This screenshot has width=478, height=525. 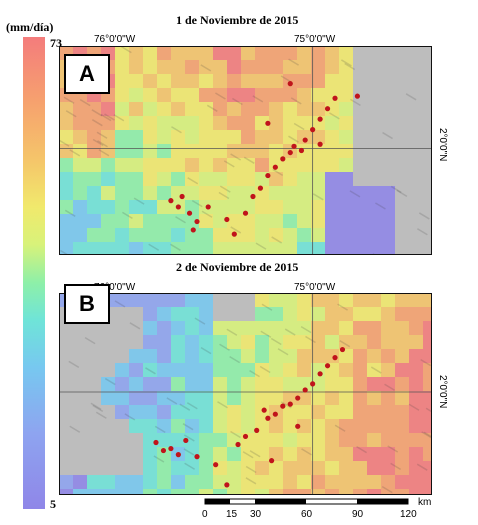 I want to click on panel-a-lon-right: 75°0'0"W, so click(x=315, y=39).